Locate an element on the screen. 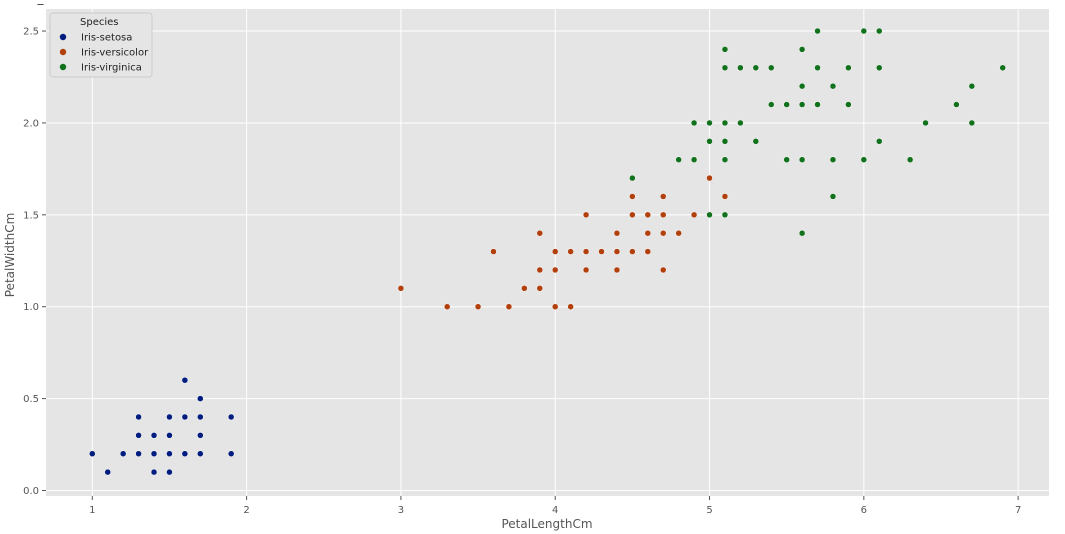 The height and width of the screenshot is (534, 1065). x-tick-label: 3 is located at coordinates (401, 510).